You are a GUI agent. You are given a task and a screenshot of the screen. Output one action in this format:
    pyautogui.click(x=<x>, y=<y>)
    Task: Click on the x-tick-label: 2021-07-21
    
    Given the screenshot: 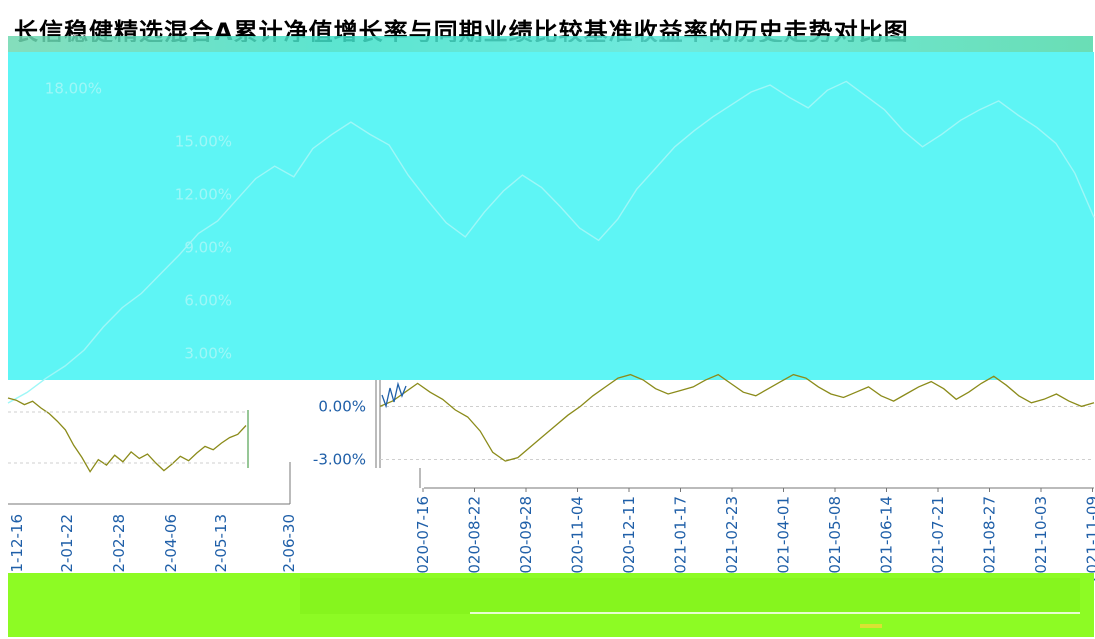 What is the action you would take?
    pyautogui.click(x=938, y=539)
    